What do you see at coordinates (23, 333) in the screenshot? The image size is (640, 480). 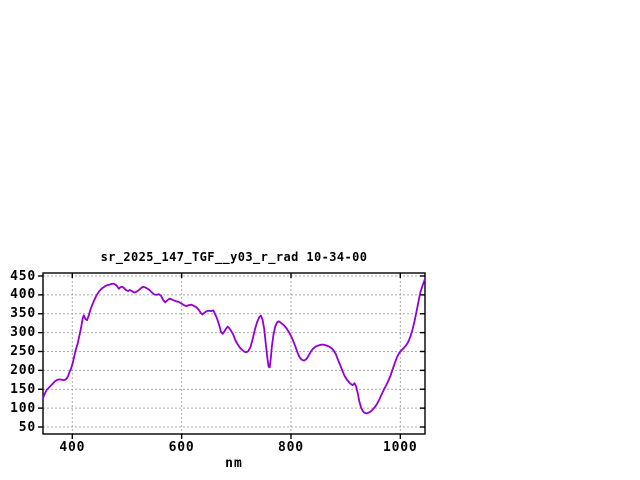 I see `y-tick-label: 300` at bounding box center [23, 333].